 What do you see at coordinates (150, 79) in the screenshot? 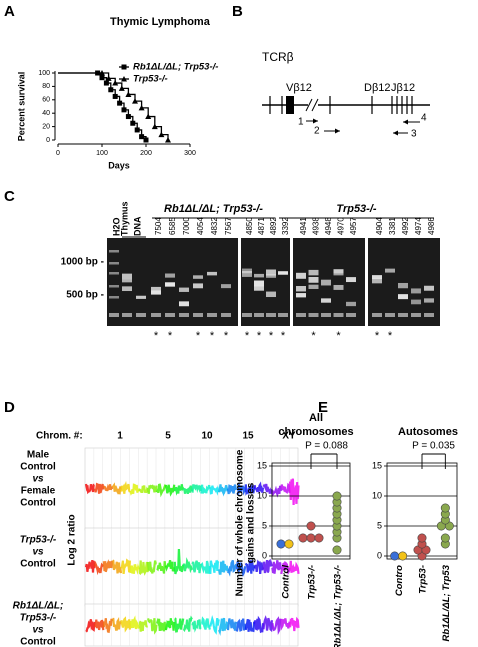
I see `legend-label: Trp53-/-` at bounding box center [150, 79].